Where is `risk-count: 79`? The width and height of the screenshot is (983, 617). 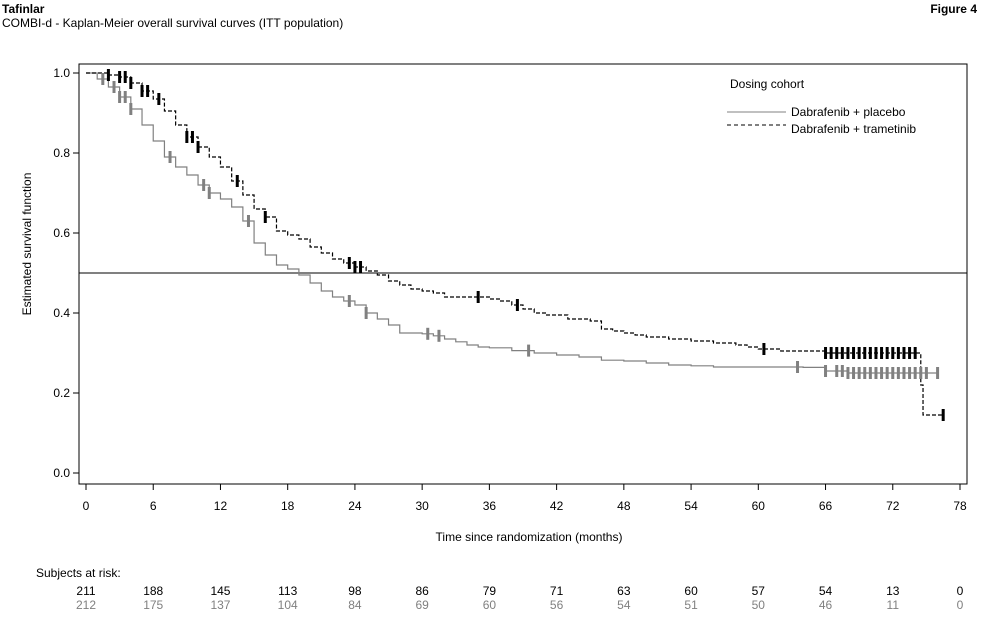
risk-count: 79 is located at coordinates (490, 591).